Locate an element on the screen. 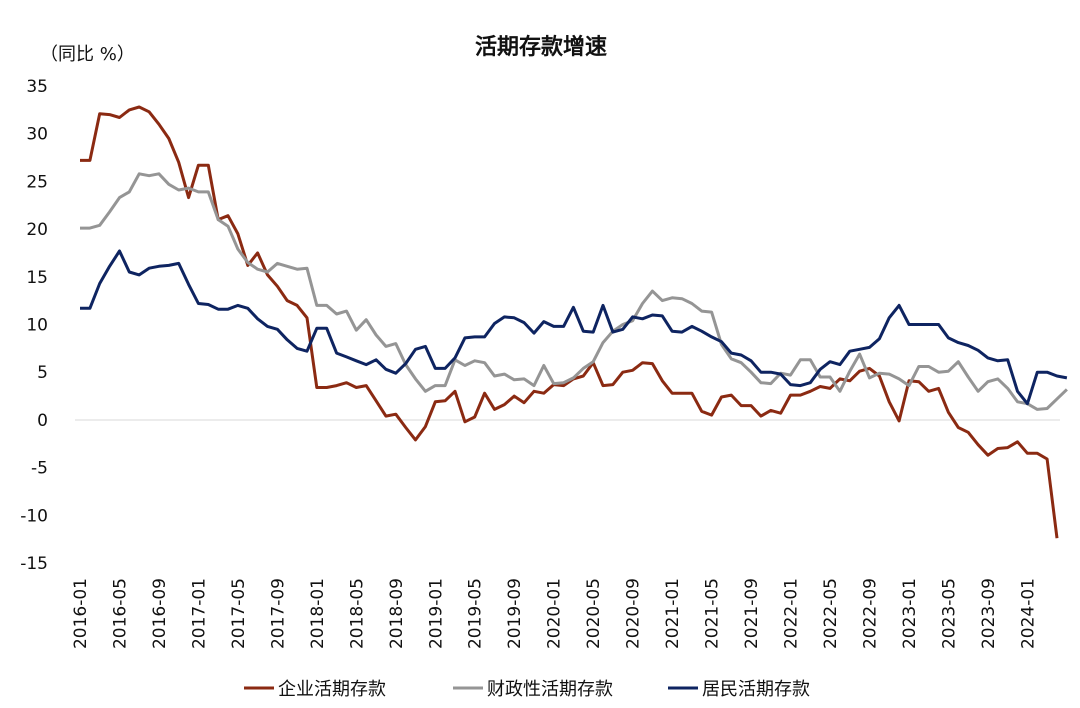 This screenshot has height=708, width=1080. legend-label-1: 财政性活期存款 is located at coordinates (550, 689).